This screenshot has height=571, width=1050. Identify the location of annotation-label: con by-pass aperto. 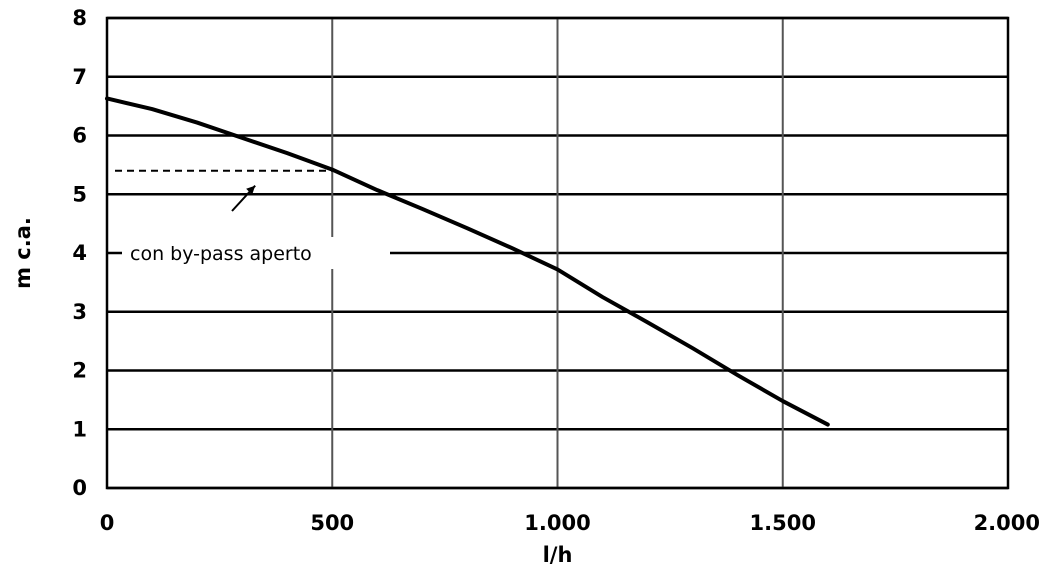
(221, 254).